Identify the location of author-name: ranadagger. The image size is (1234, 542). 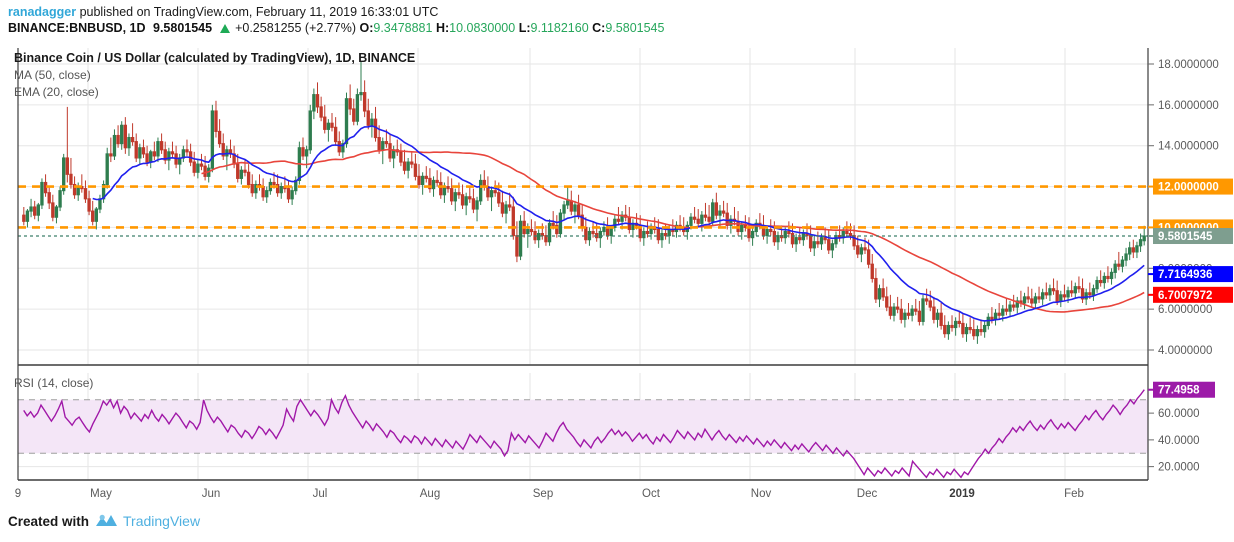
(42, 12).